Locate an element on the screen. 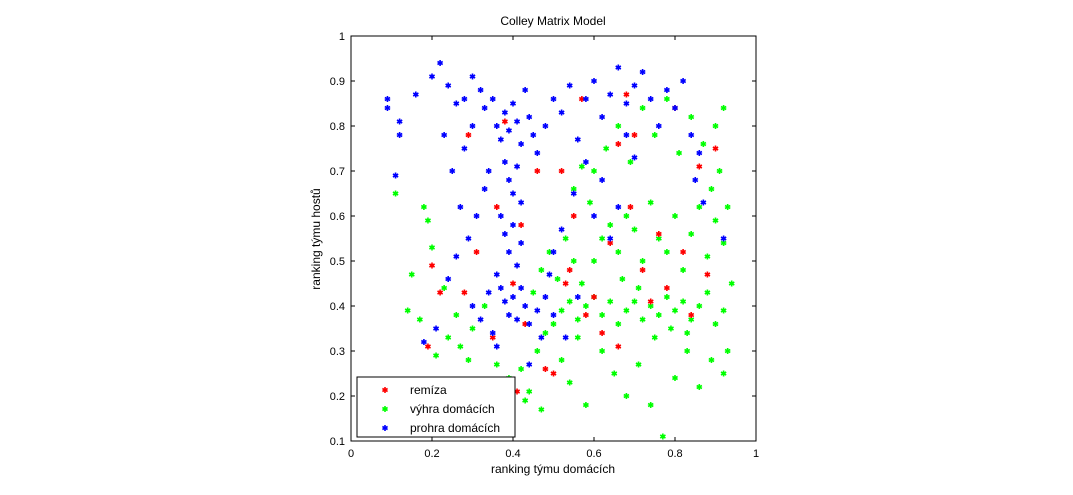  x-tick-label: 1 is located at coordinates (756, 454).